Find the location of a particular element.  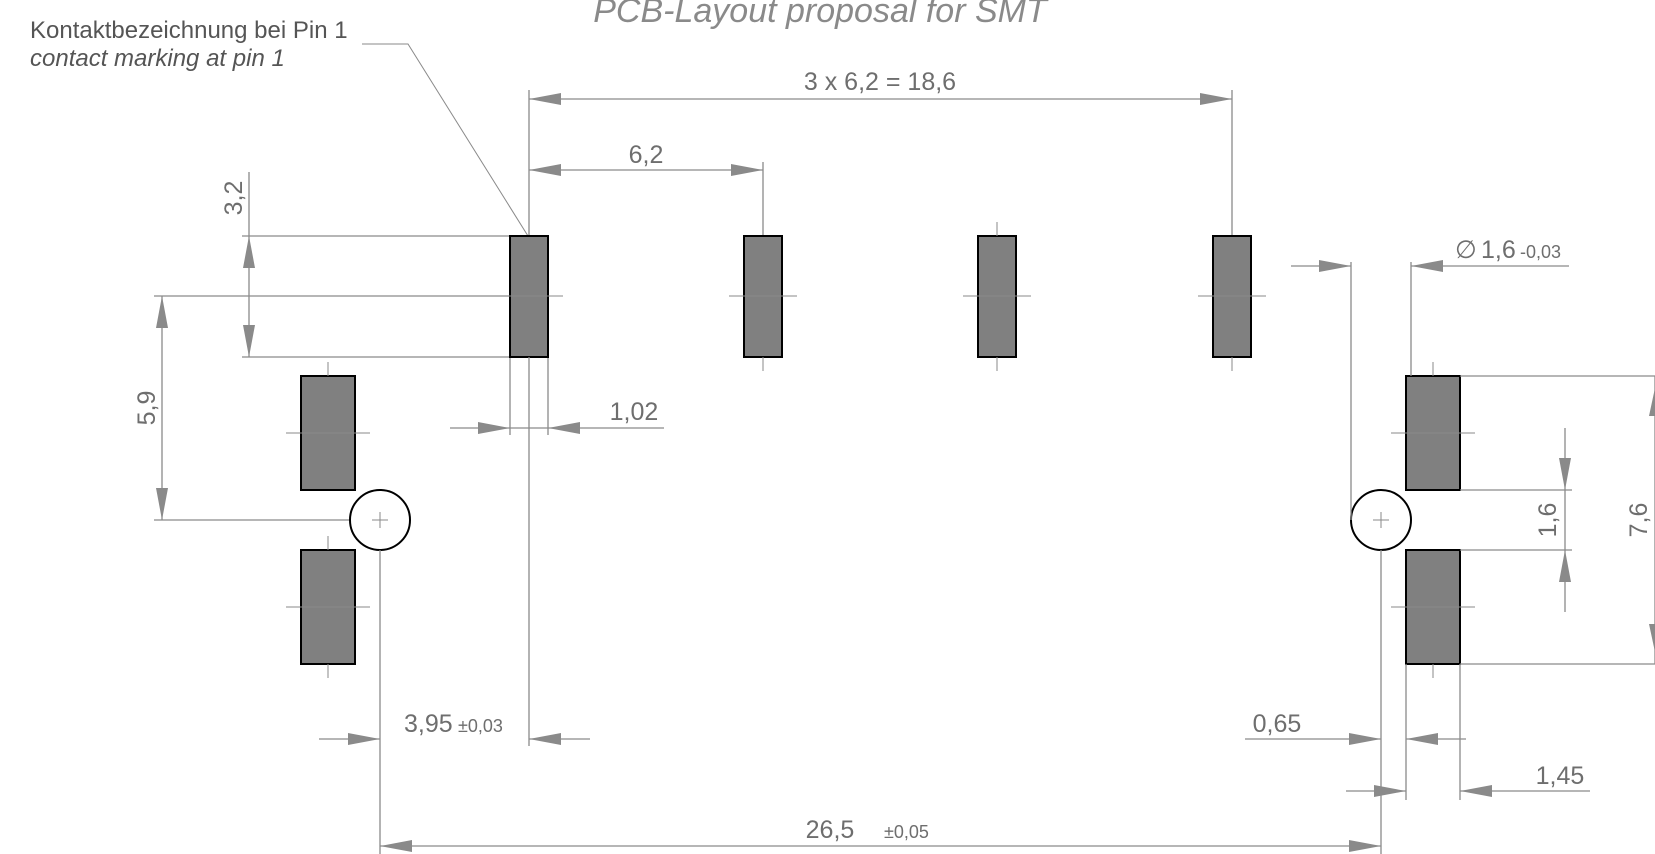

dim-row-offset: 5,9 is located at coordinates (321, 408).